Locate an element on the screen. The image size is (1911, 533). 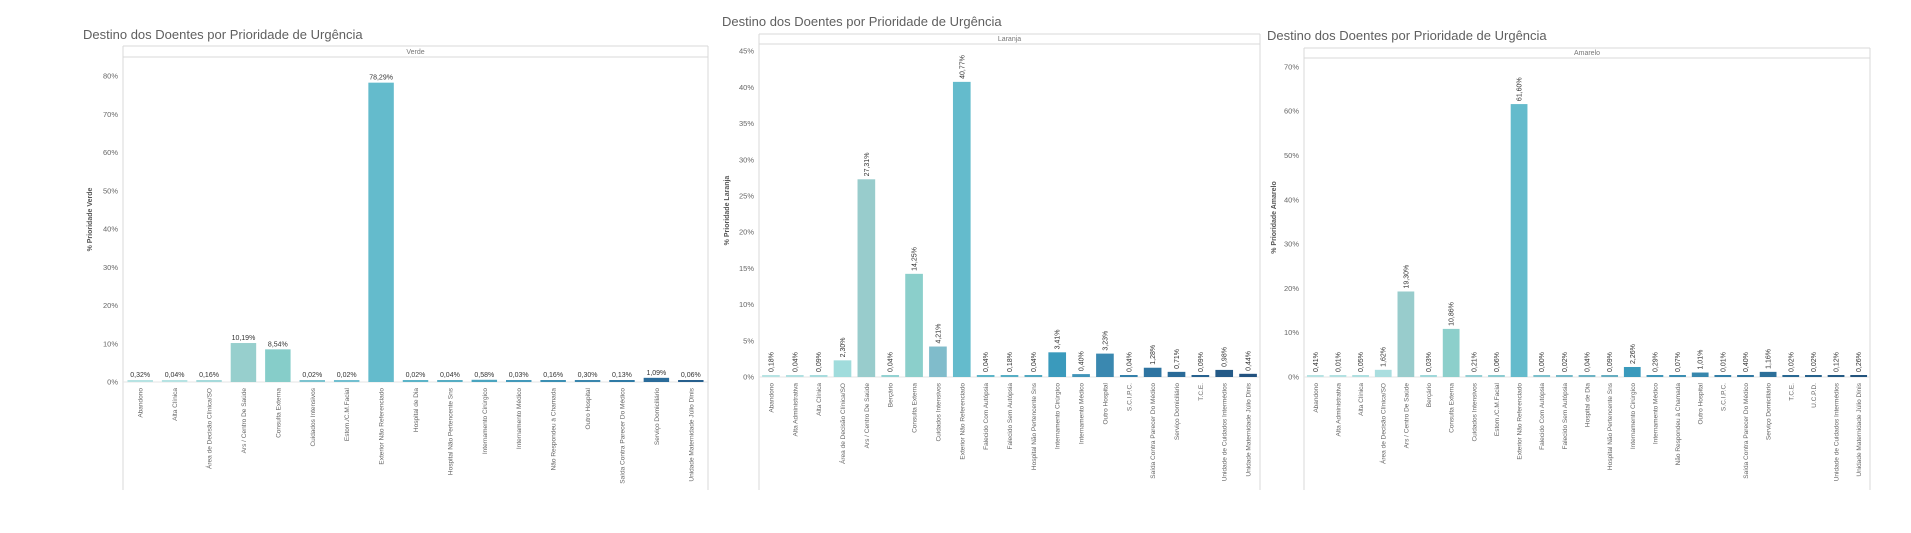
x-tick-label: Unidade Maternidade Júlio Dinis is located at coordinates (691, 434).